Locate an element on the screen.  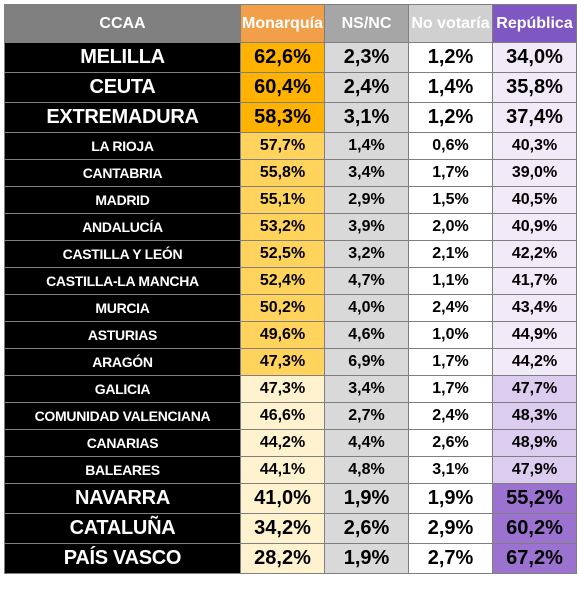
region-cell: CEUTA is located at coordinates (122, 87).